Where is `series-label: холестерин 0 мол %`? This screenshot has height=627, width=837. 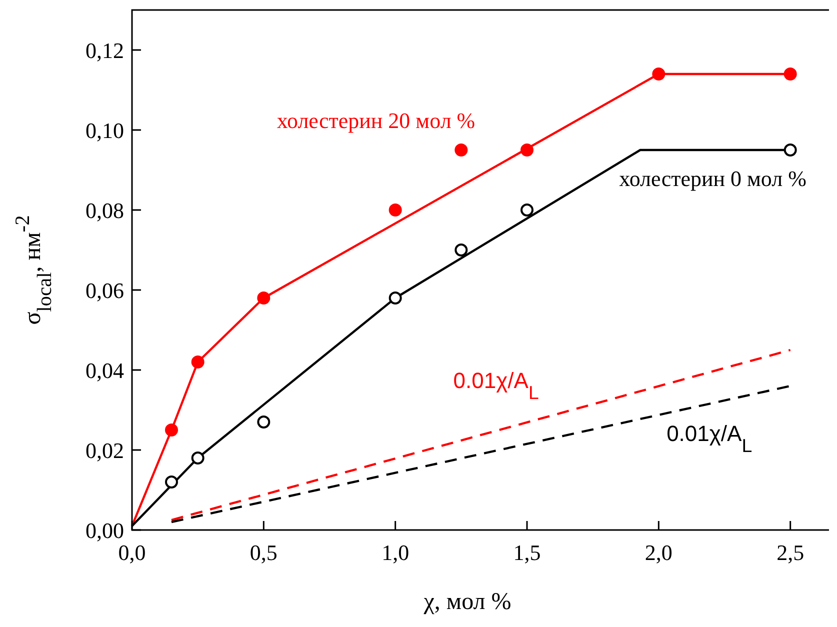
series-label: холестерин 0 мол % is located at coordinates (712, 178).